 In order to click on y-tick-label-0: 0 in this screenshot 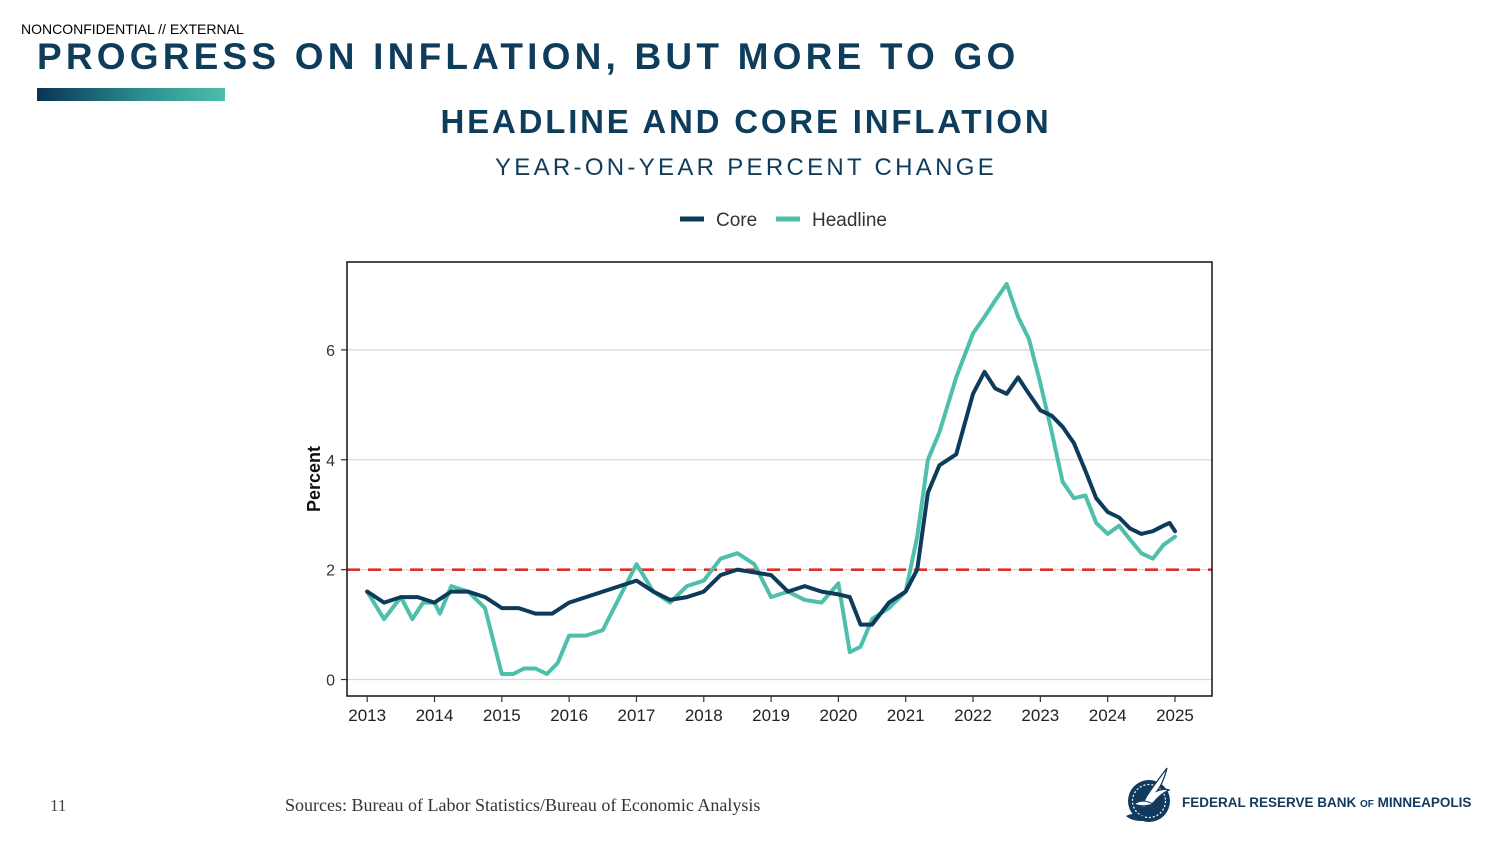, I will do `click(330, 681)`.